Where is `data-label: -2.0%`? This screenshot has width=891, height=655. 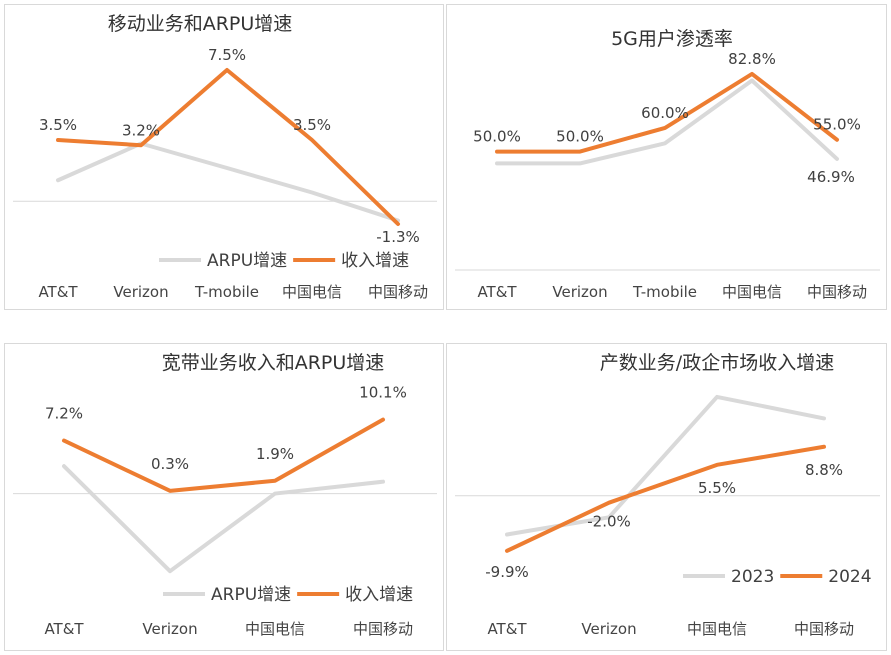 data-label: -2.0% is located at coordinates (609, 522).